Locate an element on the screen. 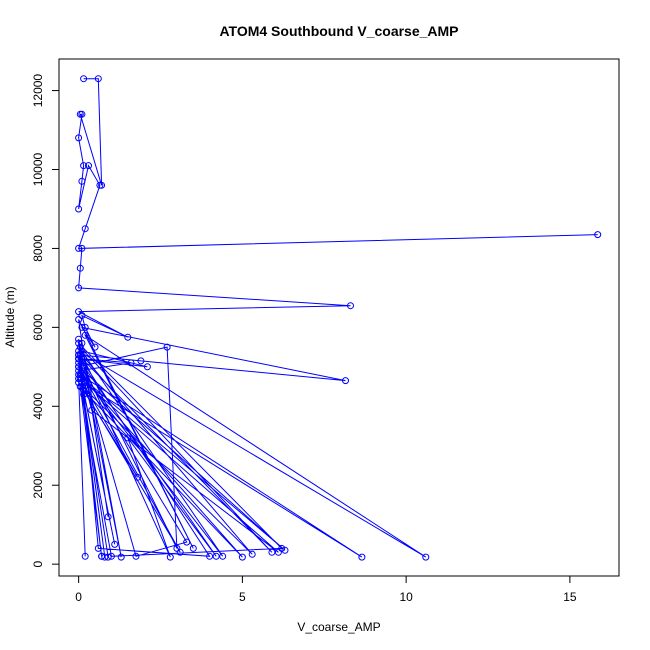 The image size is (650, 650). y-tick-label: 12000 is located at coordinates (38, 91).